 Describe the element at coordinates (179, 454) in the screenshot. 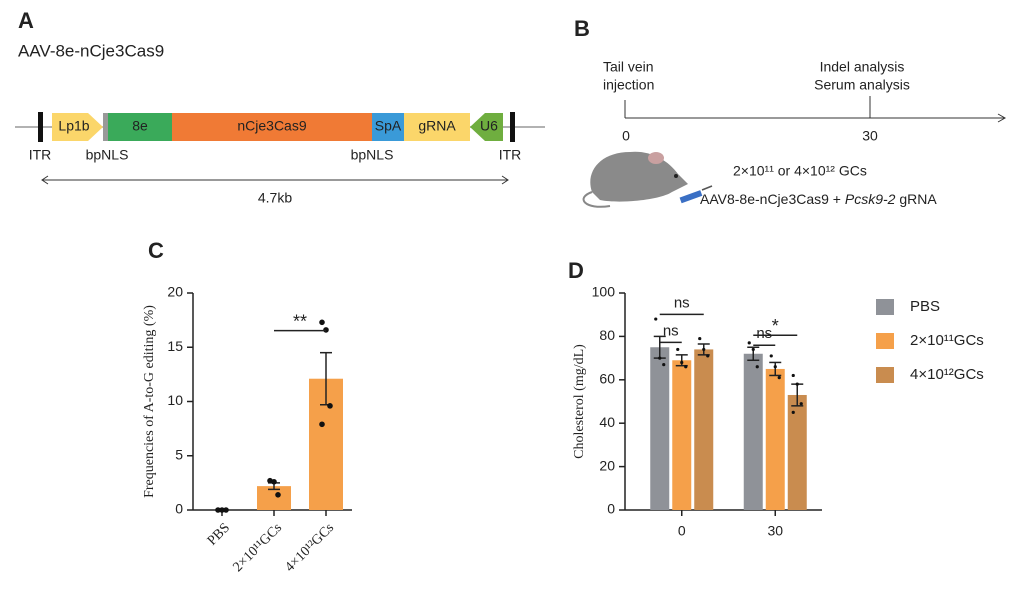

I see `y-tick-label: 5` at that location.